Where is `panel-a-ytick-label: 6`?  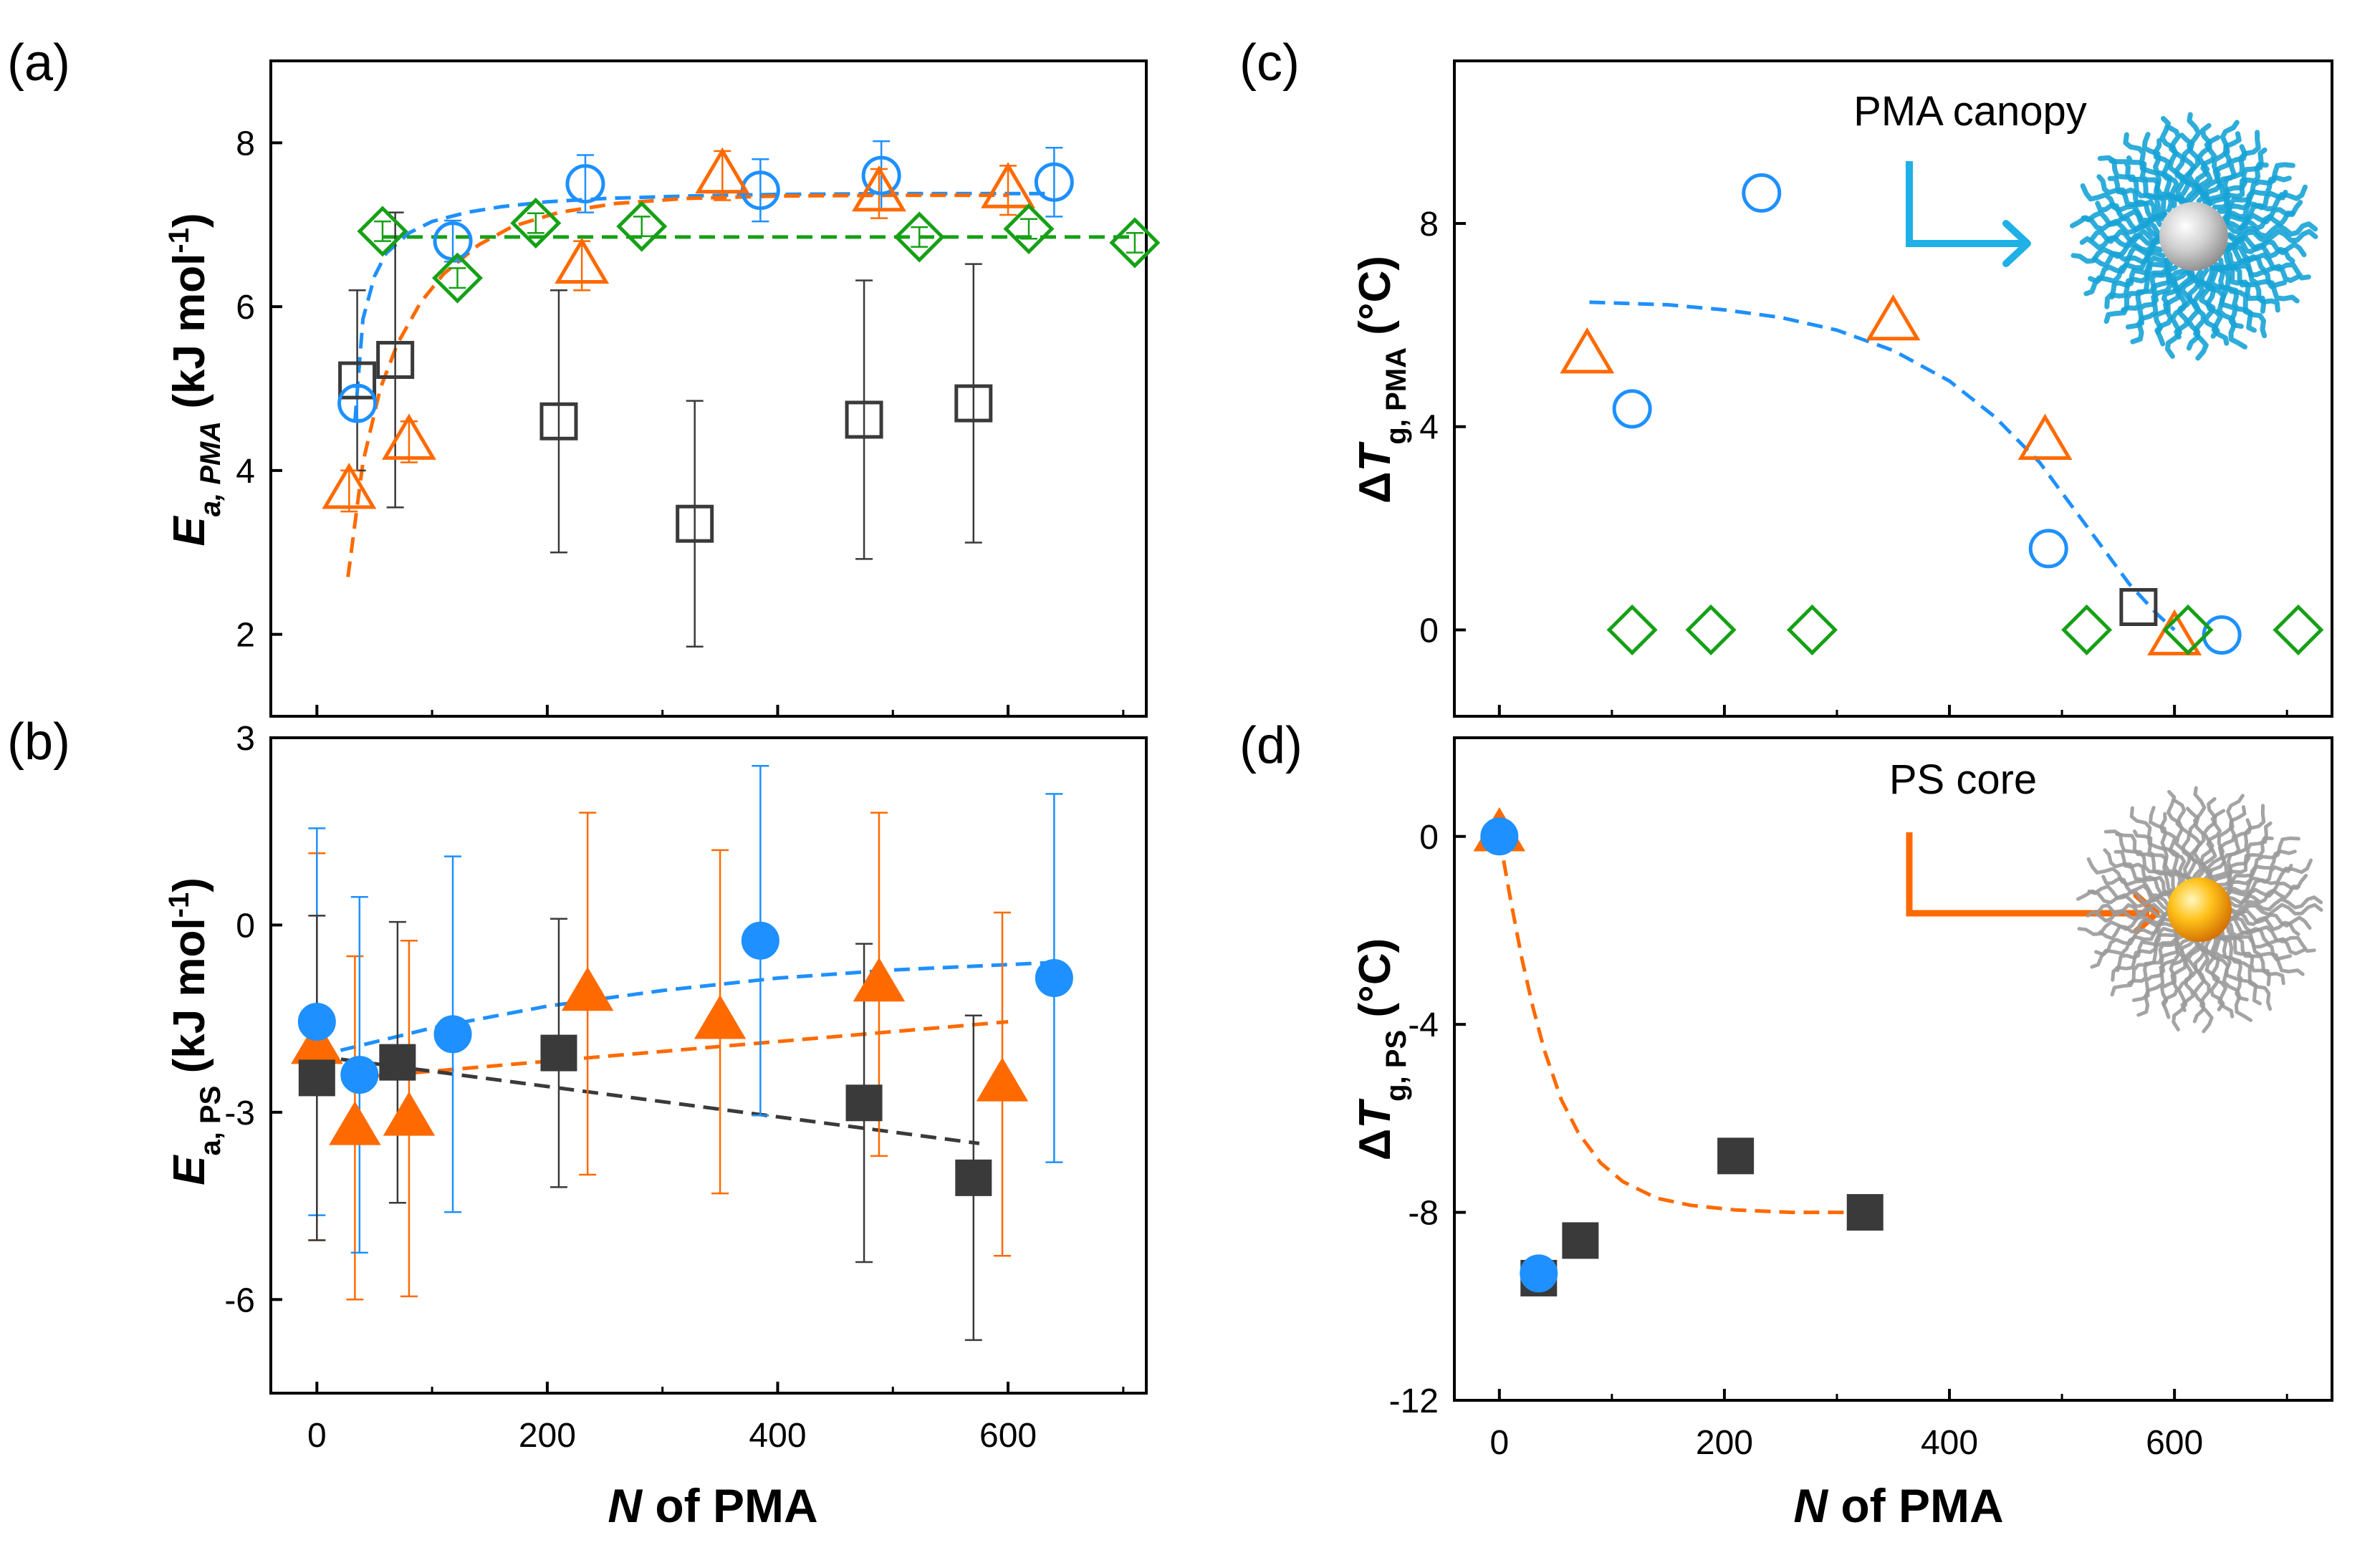
panel-a-ytick-label: 6 is located at coordinates (246, 308).